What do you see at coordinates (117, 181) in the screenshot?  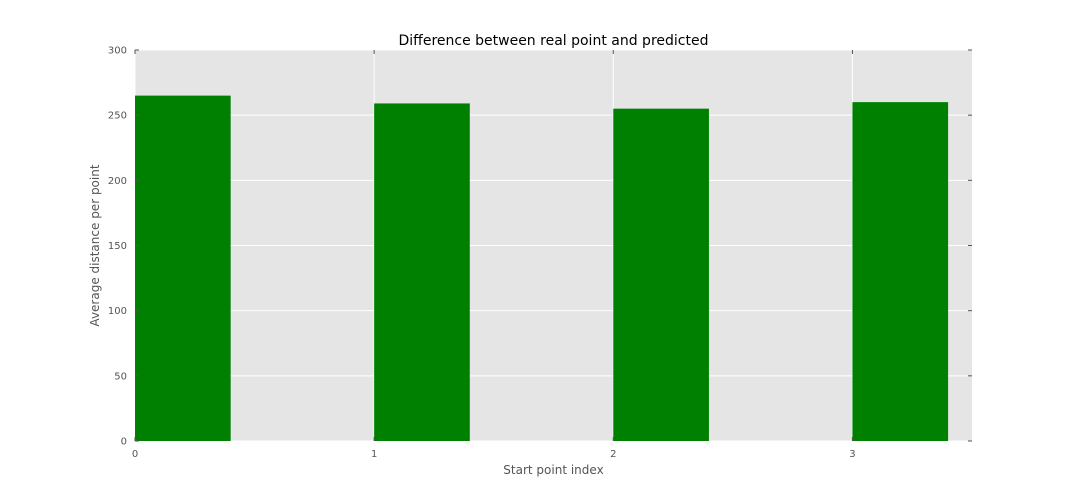 I see `y-tick-label: 200` at bounding box center [117, 181].